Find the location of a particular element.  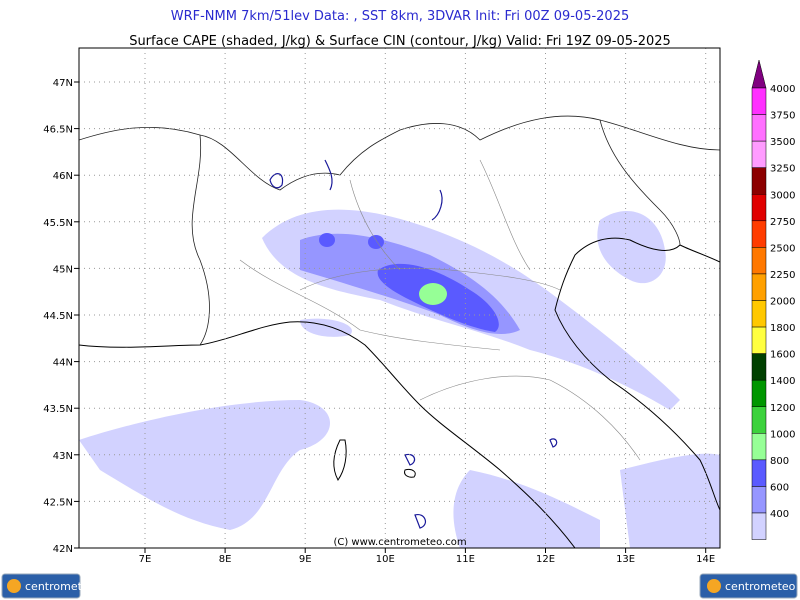

lon-label: 11E is located at coordinates (465, 559).